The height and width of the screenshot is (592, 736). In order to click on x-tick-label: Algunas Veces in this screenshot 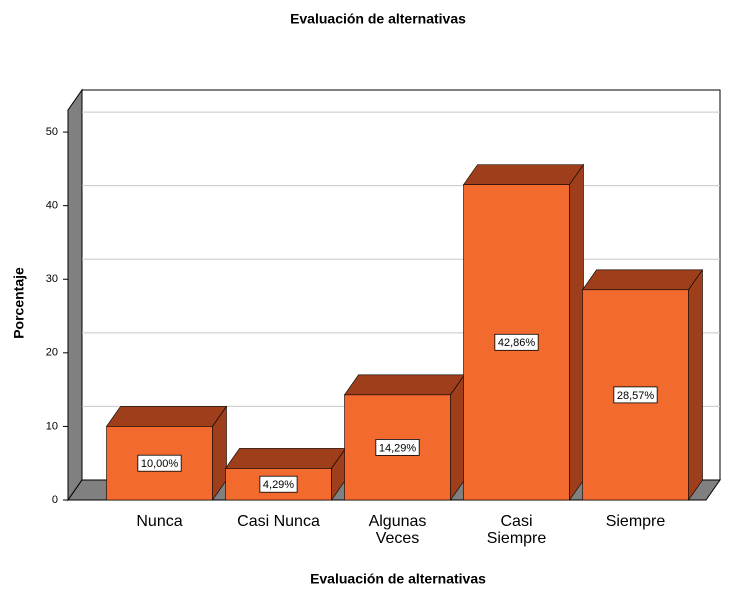, I will do `click(398, 530)`.